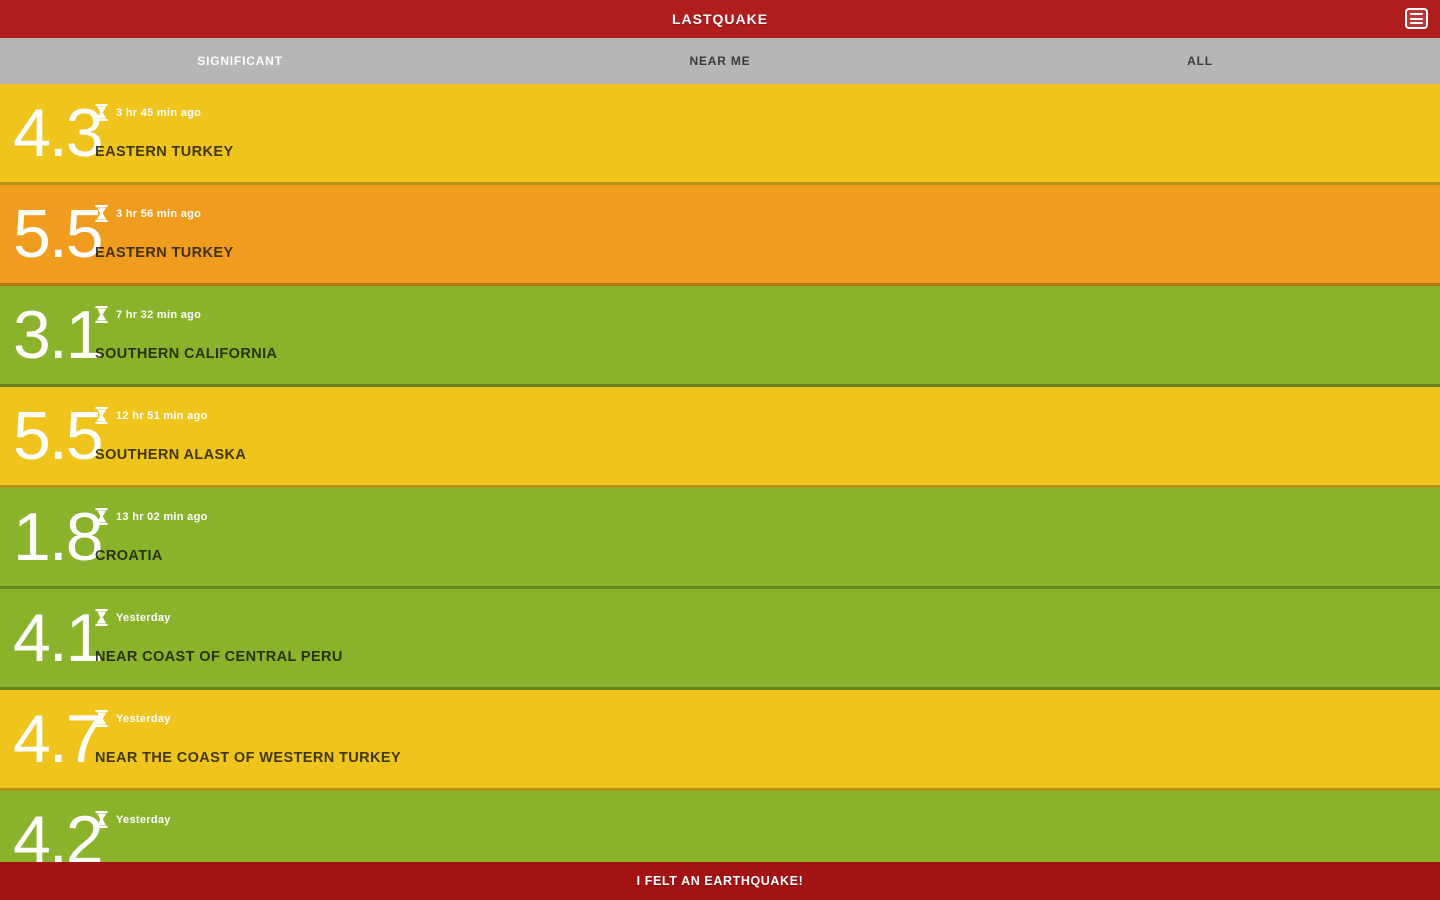 This screenshot has width=1440, height=900. I want to click on menu-icon, so click(1416, 18).